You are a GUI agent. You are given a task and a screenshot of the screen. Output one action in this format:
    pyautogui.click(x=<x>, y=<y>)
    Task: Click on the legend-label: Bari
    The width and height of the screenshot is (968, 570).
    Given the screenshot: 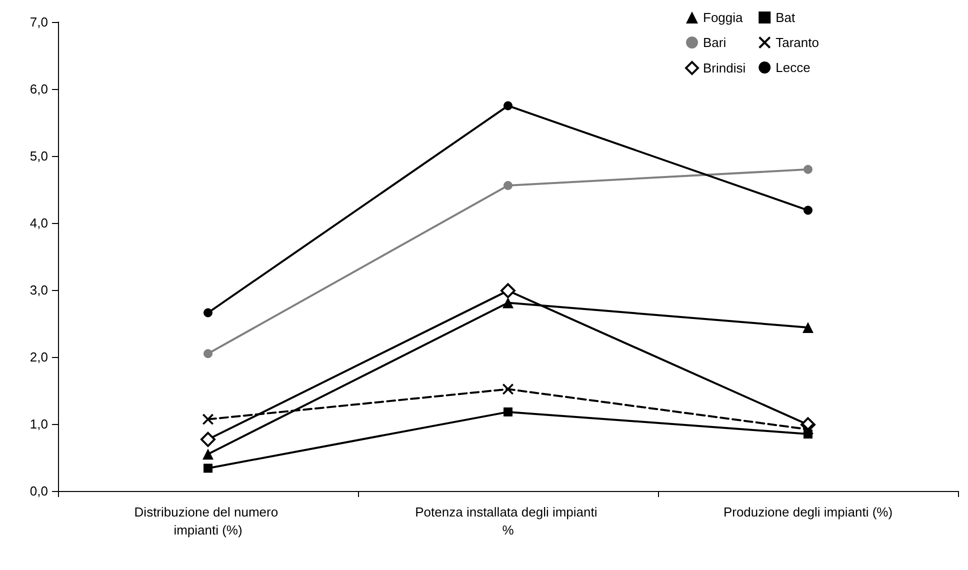 What is the action you would take?
    pyautogui.click(x=714, y=42)
    